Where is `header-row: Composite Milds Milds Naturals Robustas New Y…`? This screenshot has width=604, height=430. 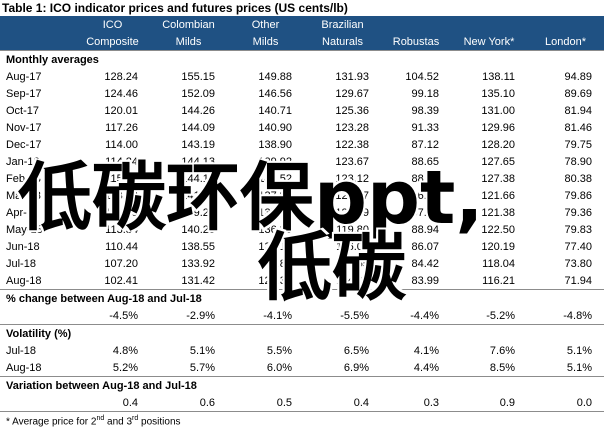 header-row: Composite Milds Milds Naturals Robustas New Y… is located at coordinates (302, 42).